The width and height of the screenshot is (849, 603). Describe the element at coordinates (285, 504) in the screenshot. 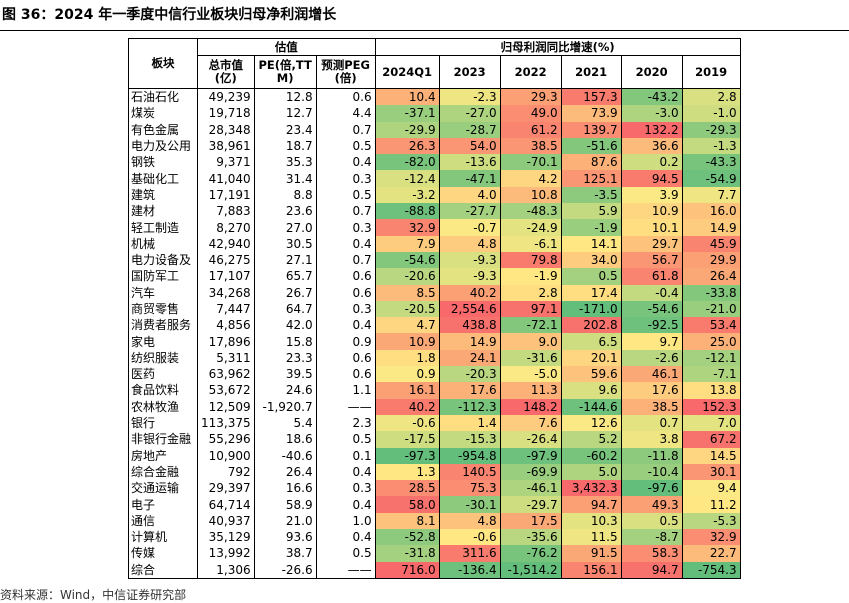

I see `cell: 58.9` at that location.